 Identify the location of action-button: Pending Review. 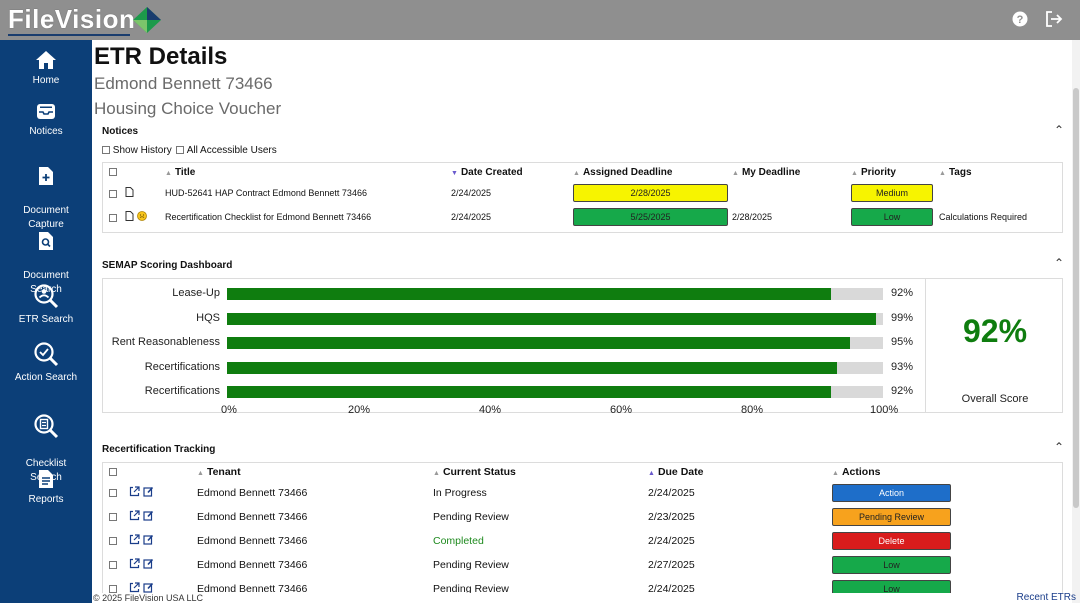
(891, 517).